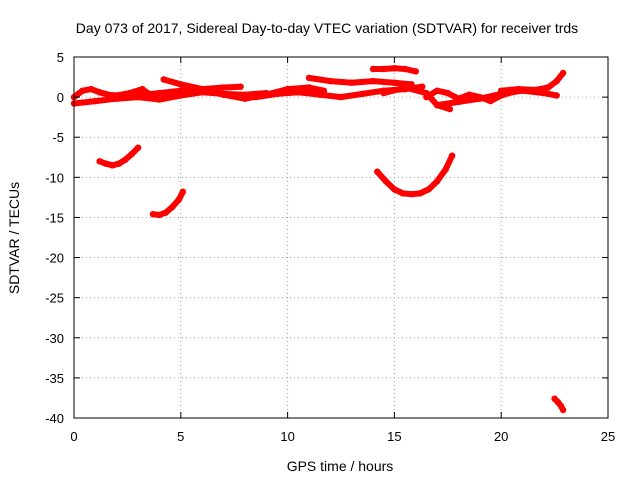 This screenshot has height=480, width=640. What do you see at coordinates (60, 57) in the screenshot?
I see `y-tick-label: 5` at bounding box center [60, 57].